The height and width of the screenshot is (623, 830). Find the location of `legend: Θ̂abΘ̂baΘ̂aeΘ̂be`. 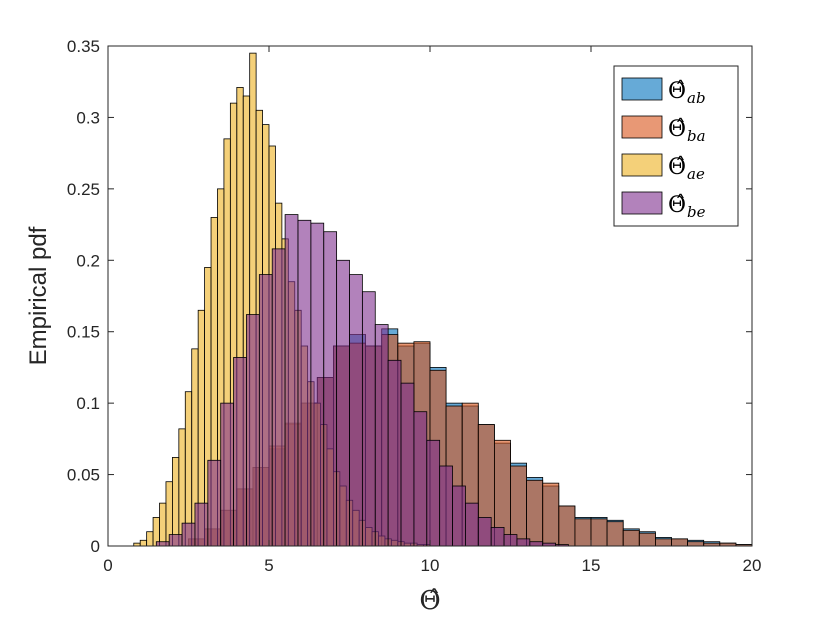

legend: Θ̂abΘ̂baΘ̂aeΘ̂be is located at coordinates (676, 146).